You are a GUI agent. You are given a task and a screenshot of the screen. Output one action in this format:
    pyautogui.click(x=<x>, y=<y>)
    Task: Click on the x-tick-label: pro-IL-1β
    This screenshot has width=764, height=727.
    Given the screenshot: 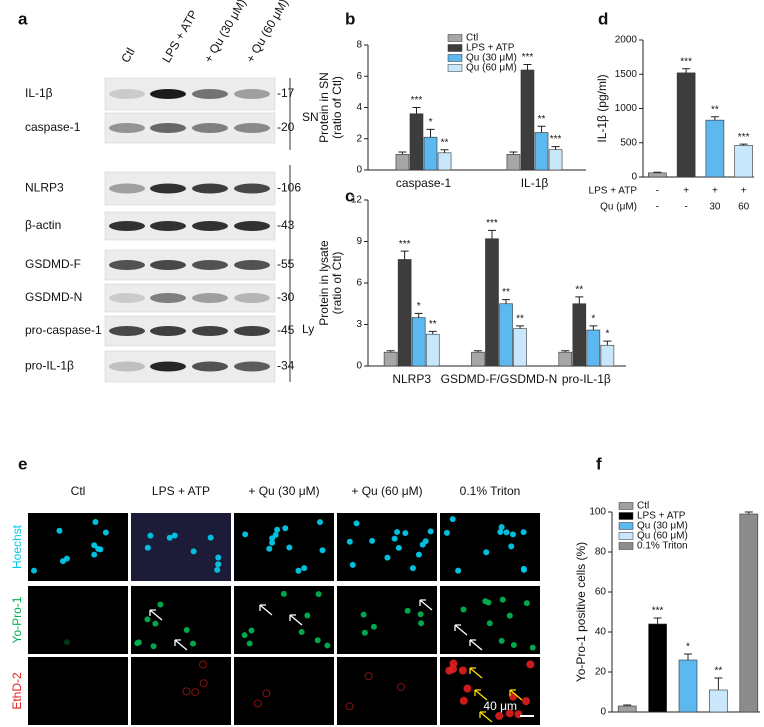 What is the action you would take?
    pyautogui.click(x=586, y=379)
    